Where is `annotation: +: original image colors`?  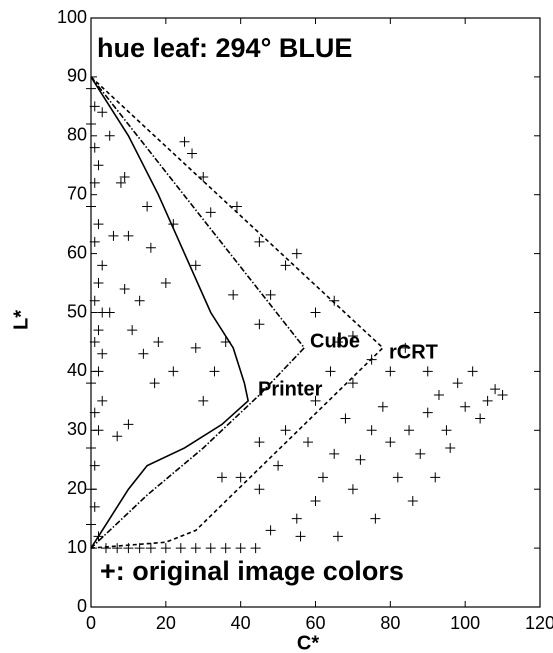
annotation: +: original image colors is located at coordinates (252, 571).